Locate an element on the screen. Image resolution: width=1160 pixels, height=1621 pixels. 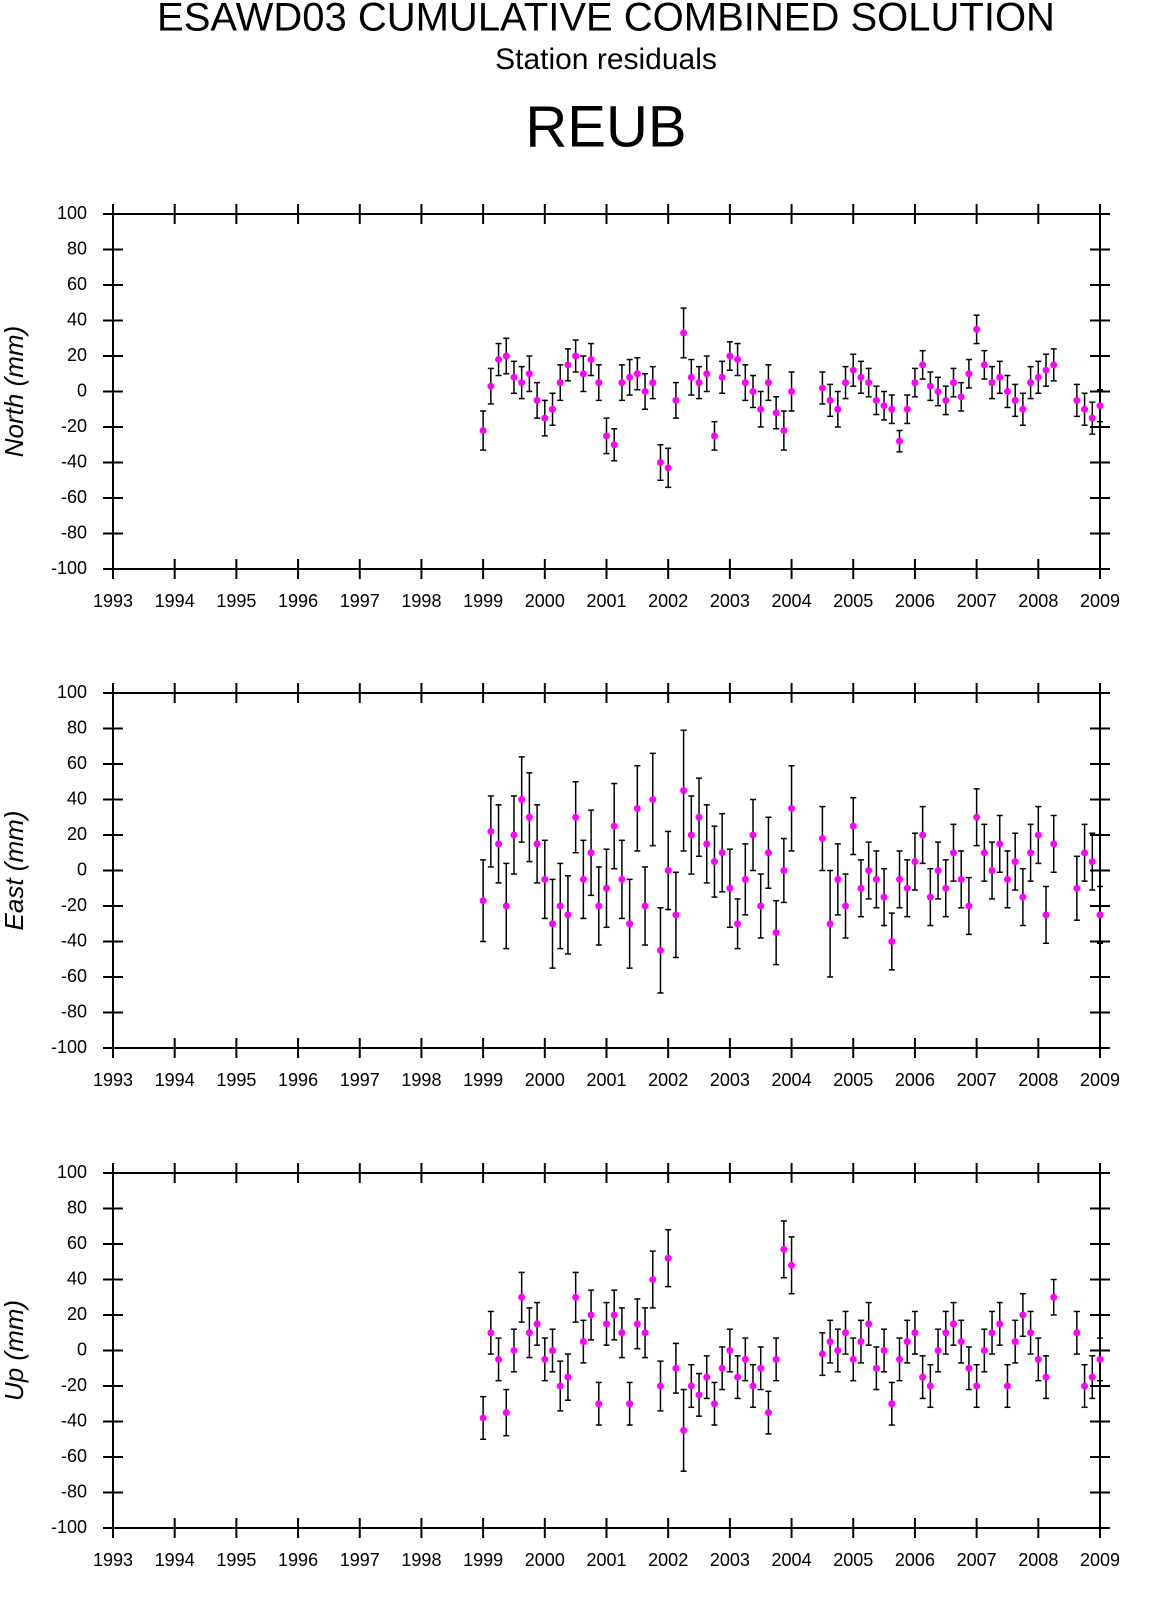
x-tick-label: 2002 is located at coordinates (668, 601).